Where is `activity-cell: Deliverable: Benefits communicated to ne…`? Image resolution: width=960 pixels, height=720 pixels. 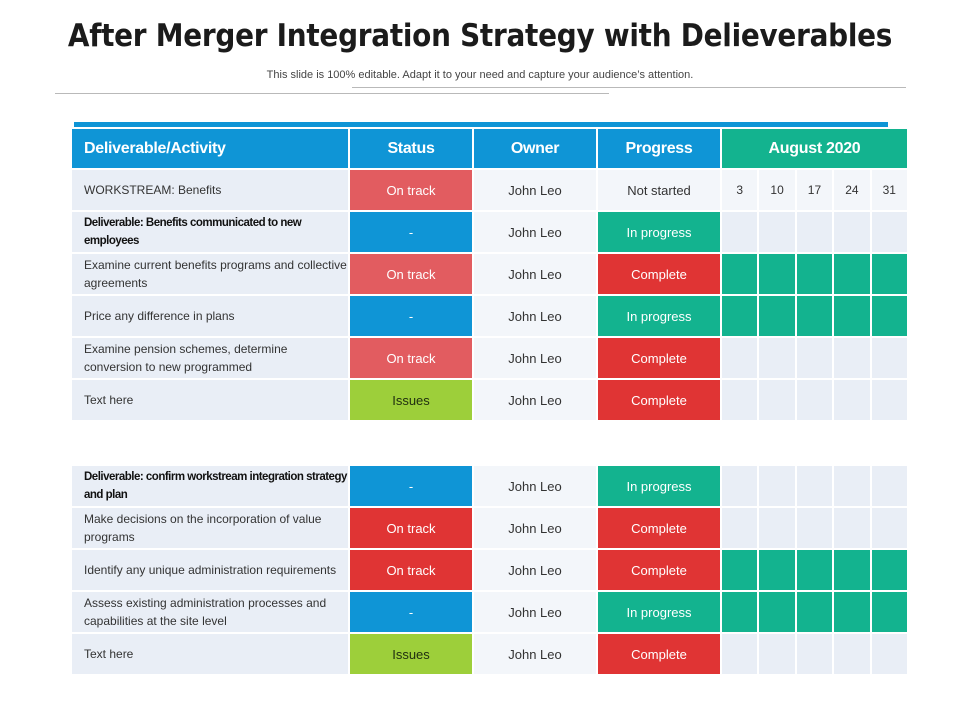
activity-cell: Deliverable: Benefits communicated to ne… is located at coordinates (210, 232).